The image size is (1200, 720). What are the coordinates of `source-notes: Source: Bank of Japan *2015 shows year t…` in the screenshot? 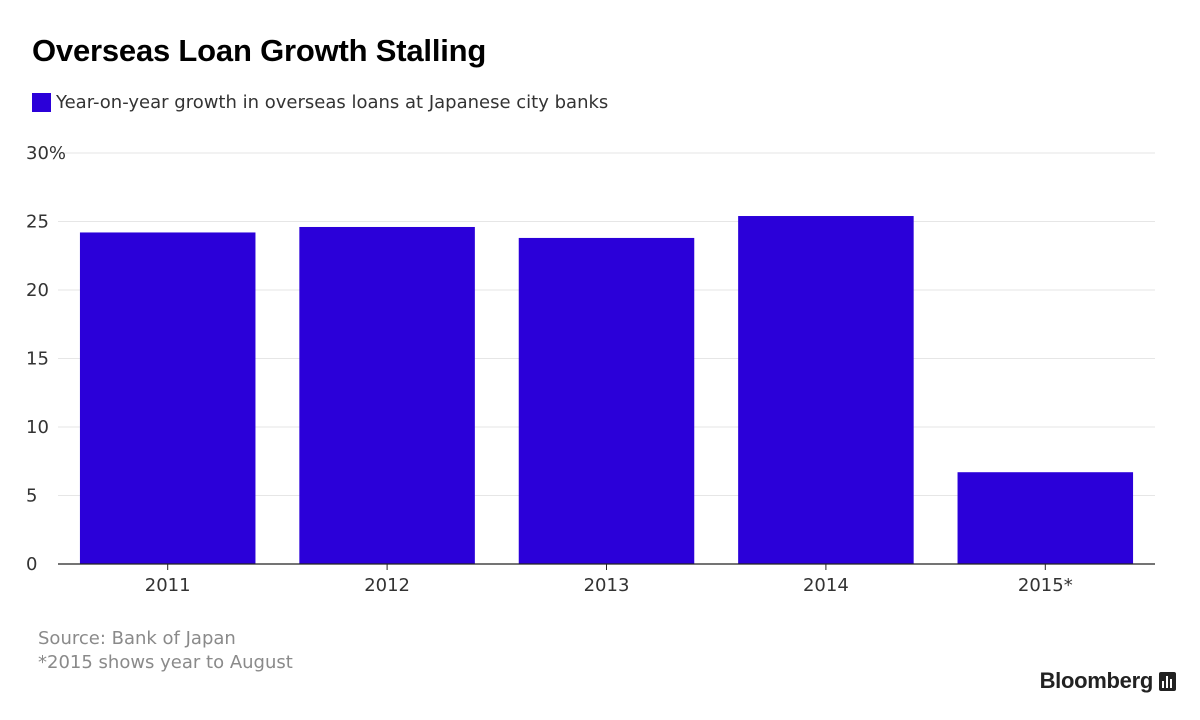 It's located at (165, 651).